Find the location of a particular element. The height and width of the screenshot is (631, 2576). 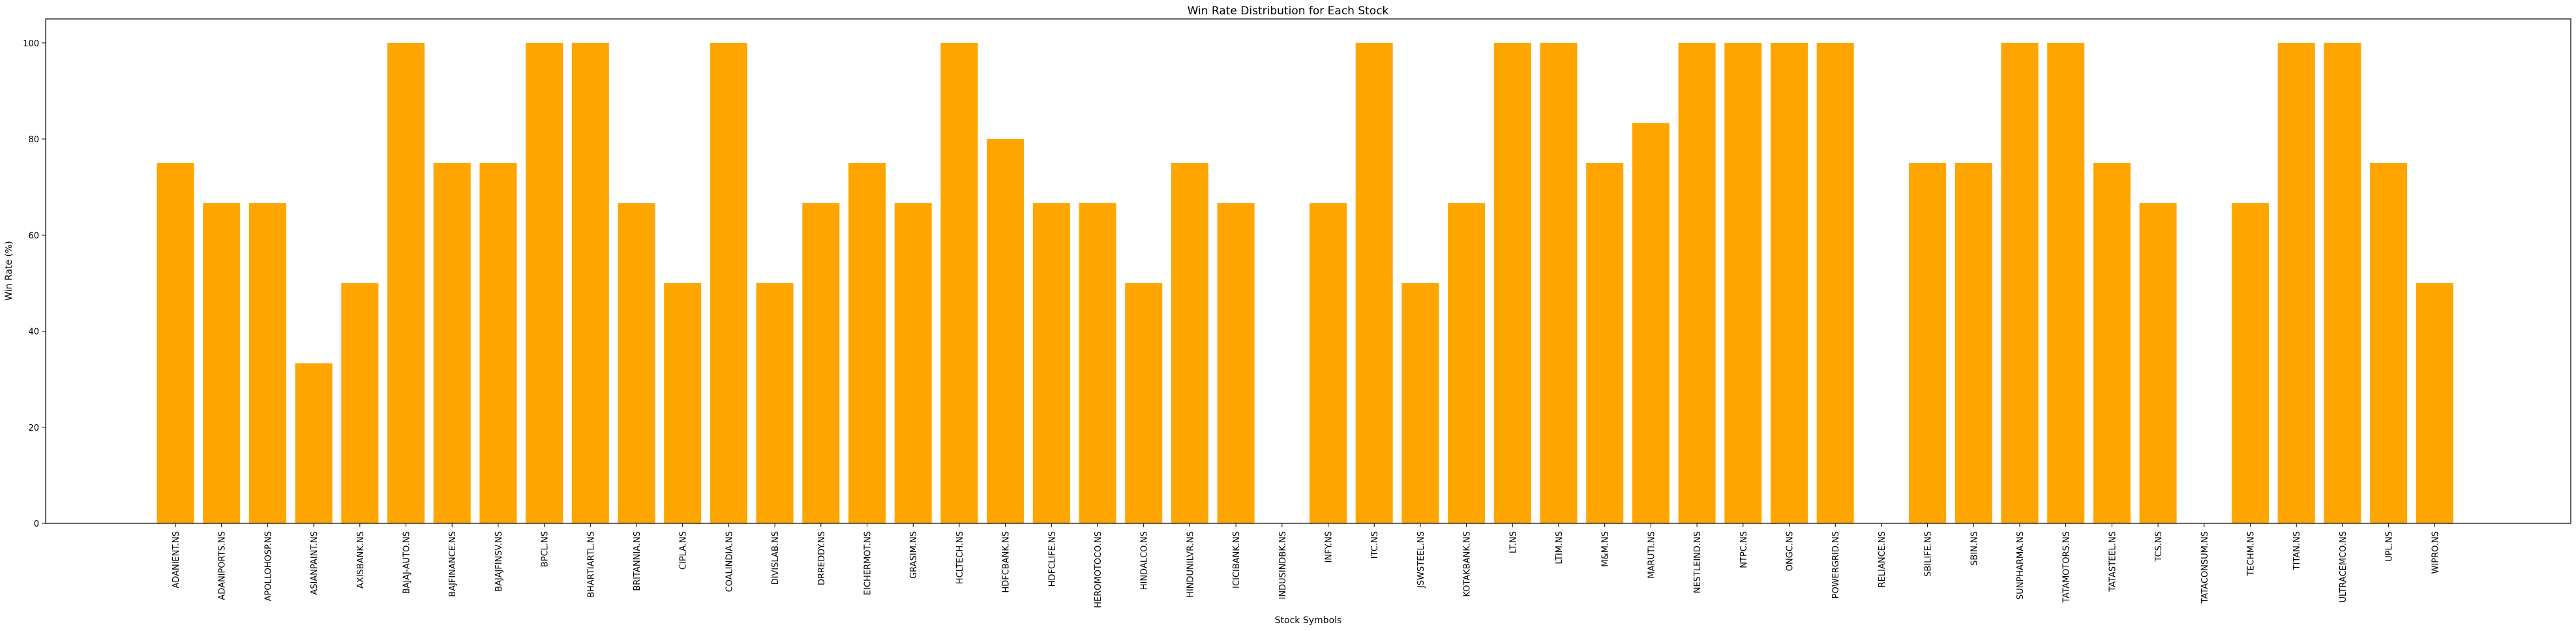

bar-LT.NS is located at coordinates (1512, 283).